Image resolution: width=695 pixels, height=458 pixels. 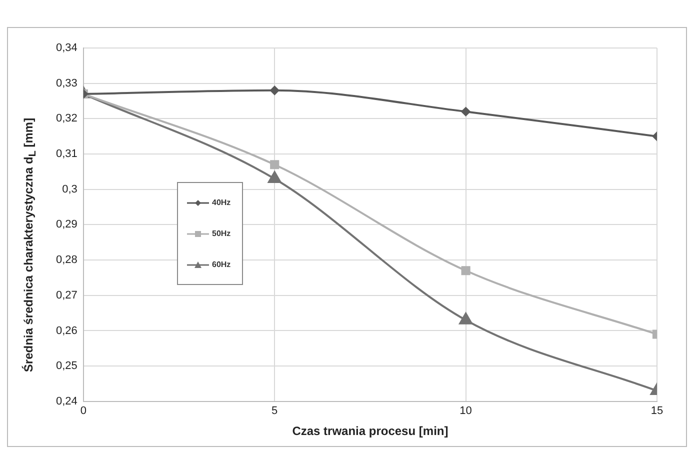 What do you see at coordinates (67, 154) in the screenshot?
I see `y-tick-label: 0,31` at bounding box center [67, 154].